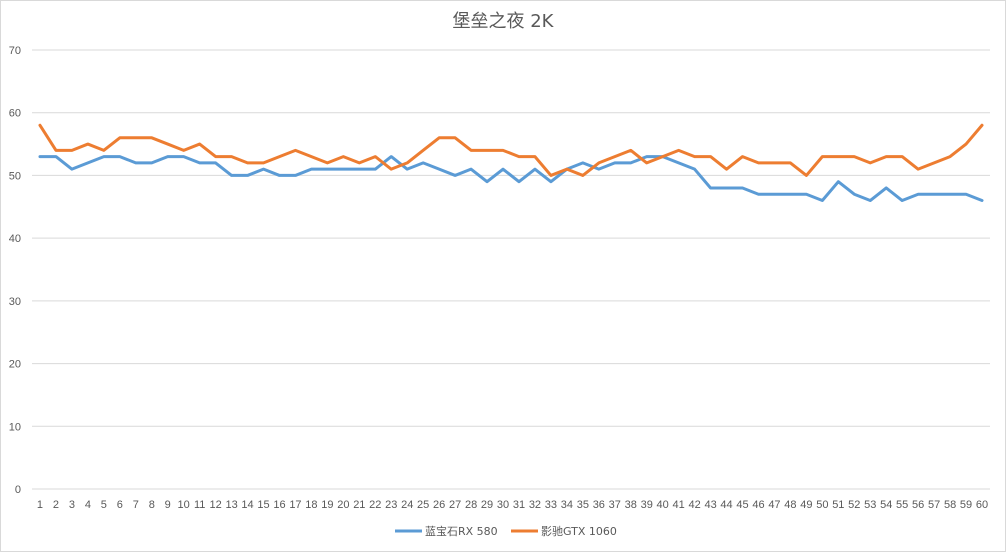 The width and height of the screenshot is (1006, 552). I want to click on x-tick-label: 34, so click(567, 505).